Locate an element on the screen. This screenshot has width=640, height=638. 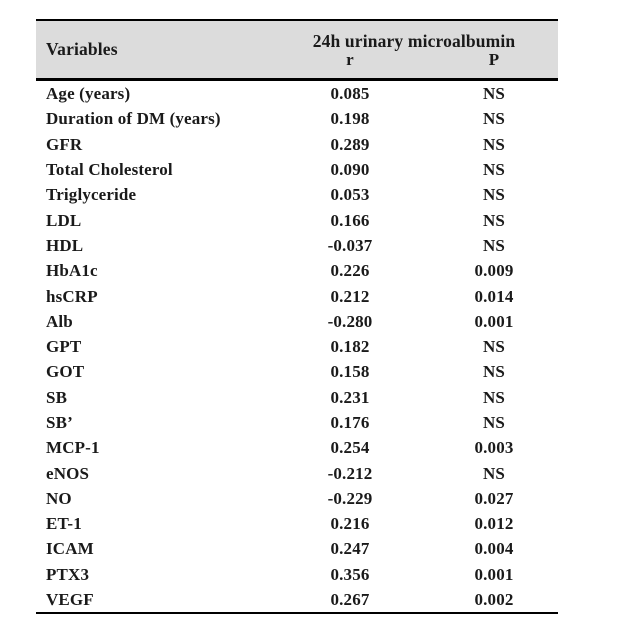
table-row: PTX3 0.356 0.001 is located at coordinates (297, 574).